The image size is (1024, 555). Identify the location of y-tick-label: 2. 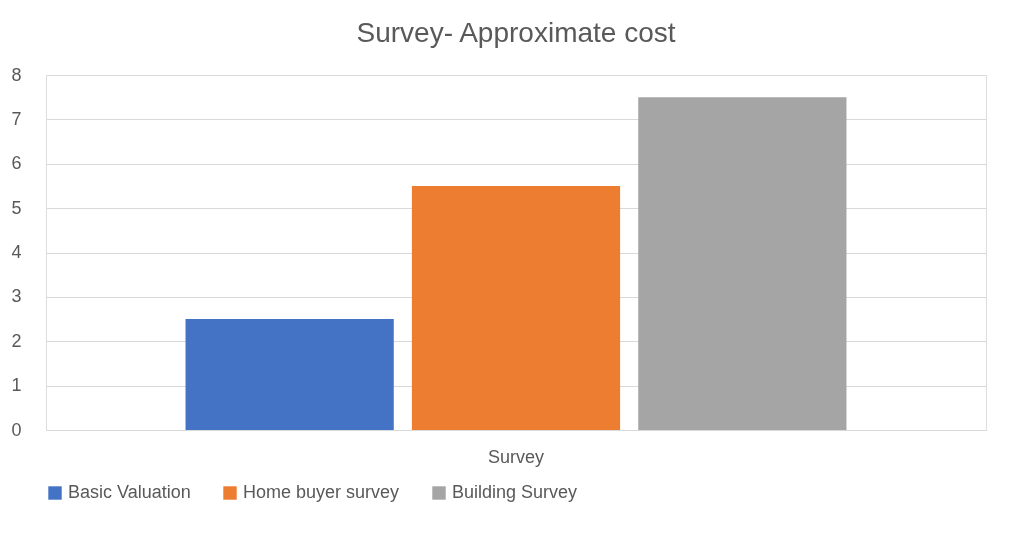
(16, 340).